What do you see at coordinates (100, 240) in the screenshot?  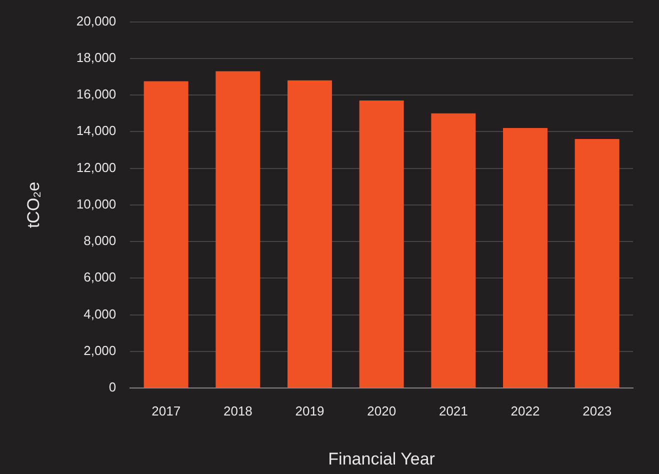 I see `y-tick-label: 8,000` at bounding box center [100, 240].